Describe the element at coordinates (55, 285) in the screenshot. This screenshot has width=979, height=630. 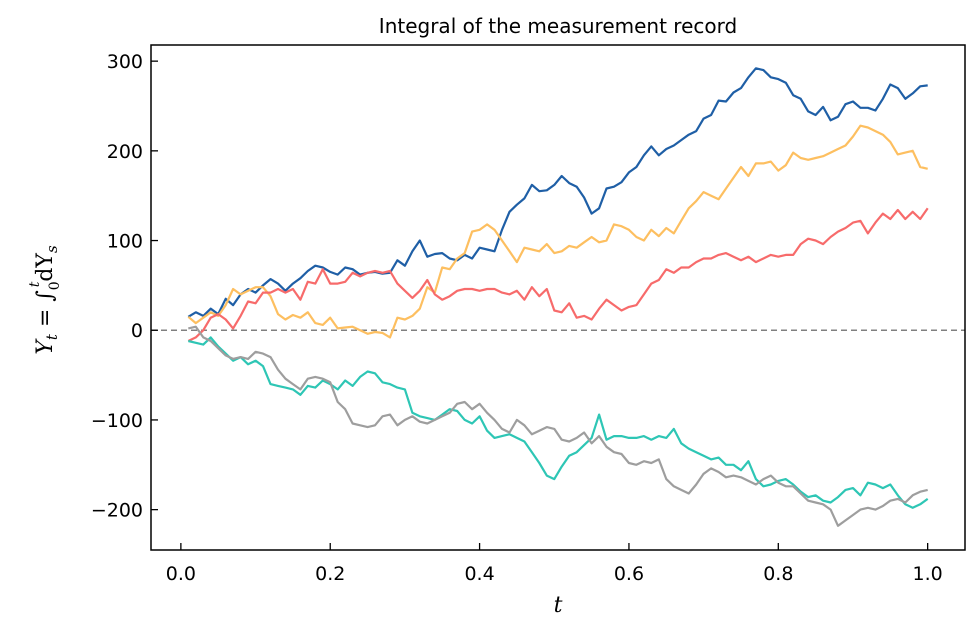
I see `y-label-lower: 0` at that location.